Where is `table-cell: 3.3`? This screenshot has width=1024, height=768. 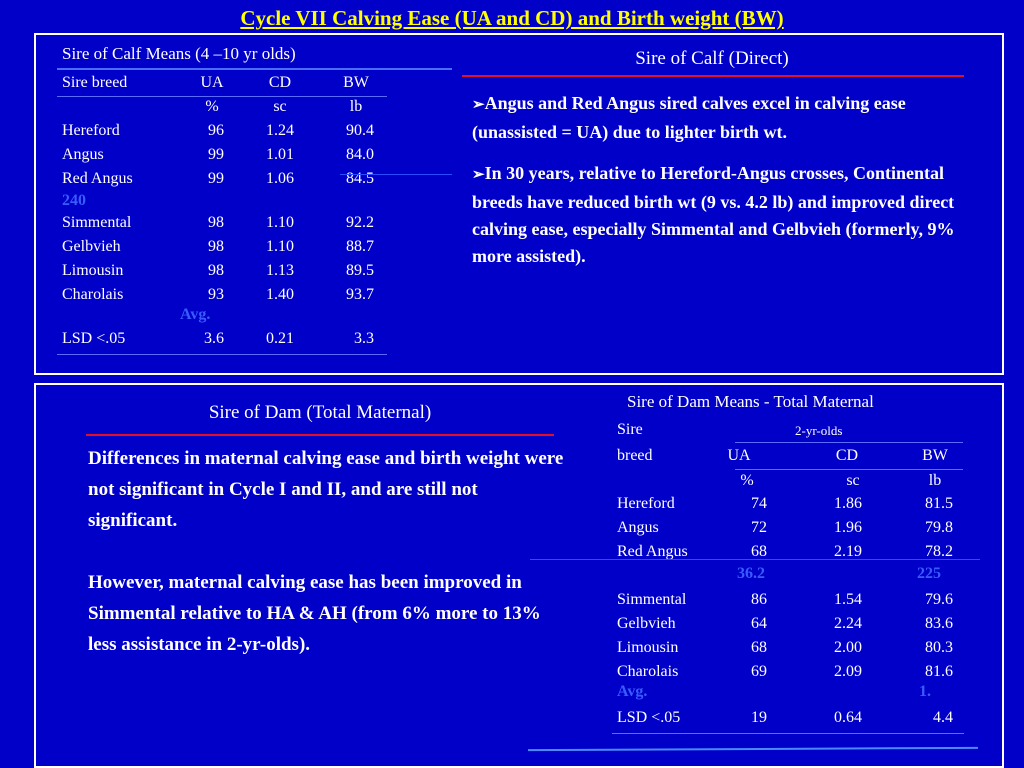 table-cell: 3.3 is located at coordinates (364, 338).